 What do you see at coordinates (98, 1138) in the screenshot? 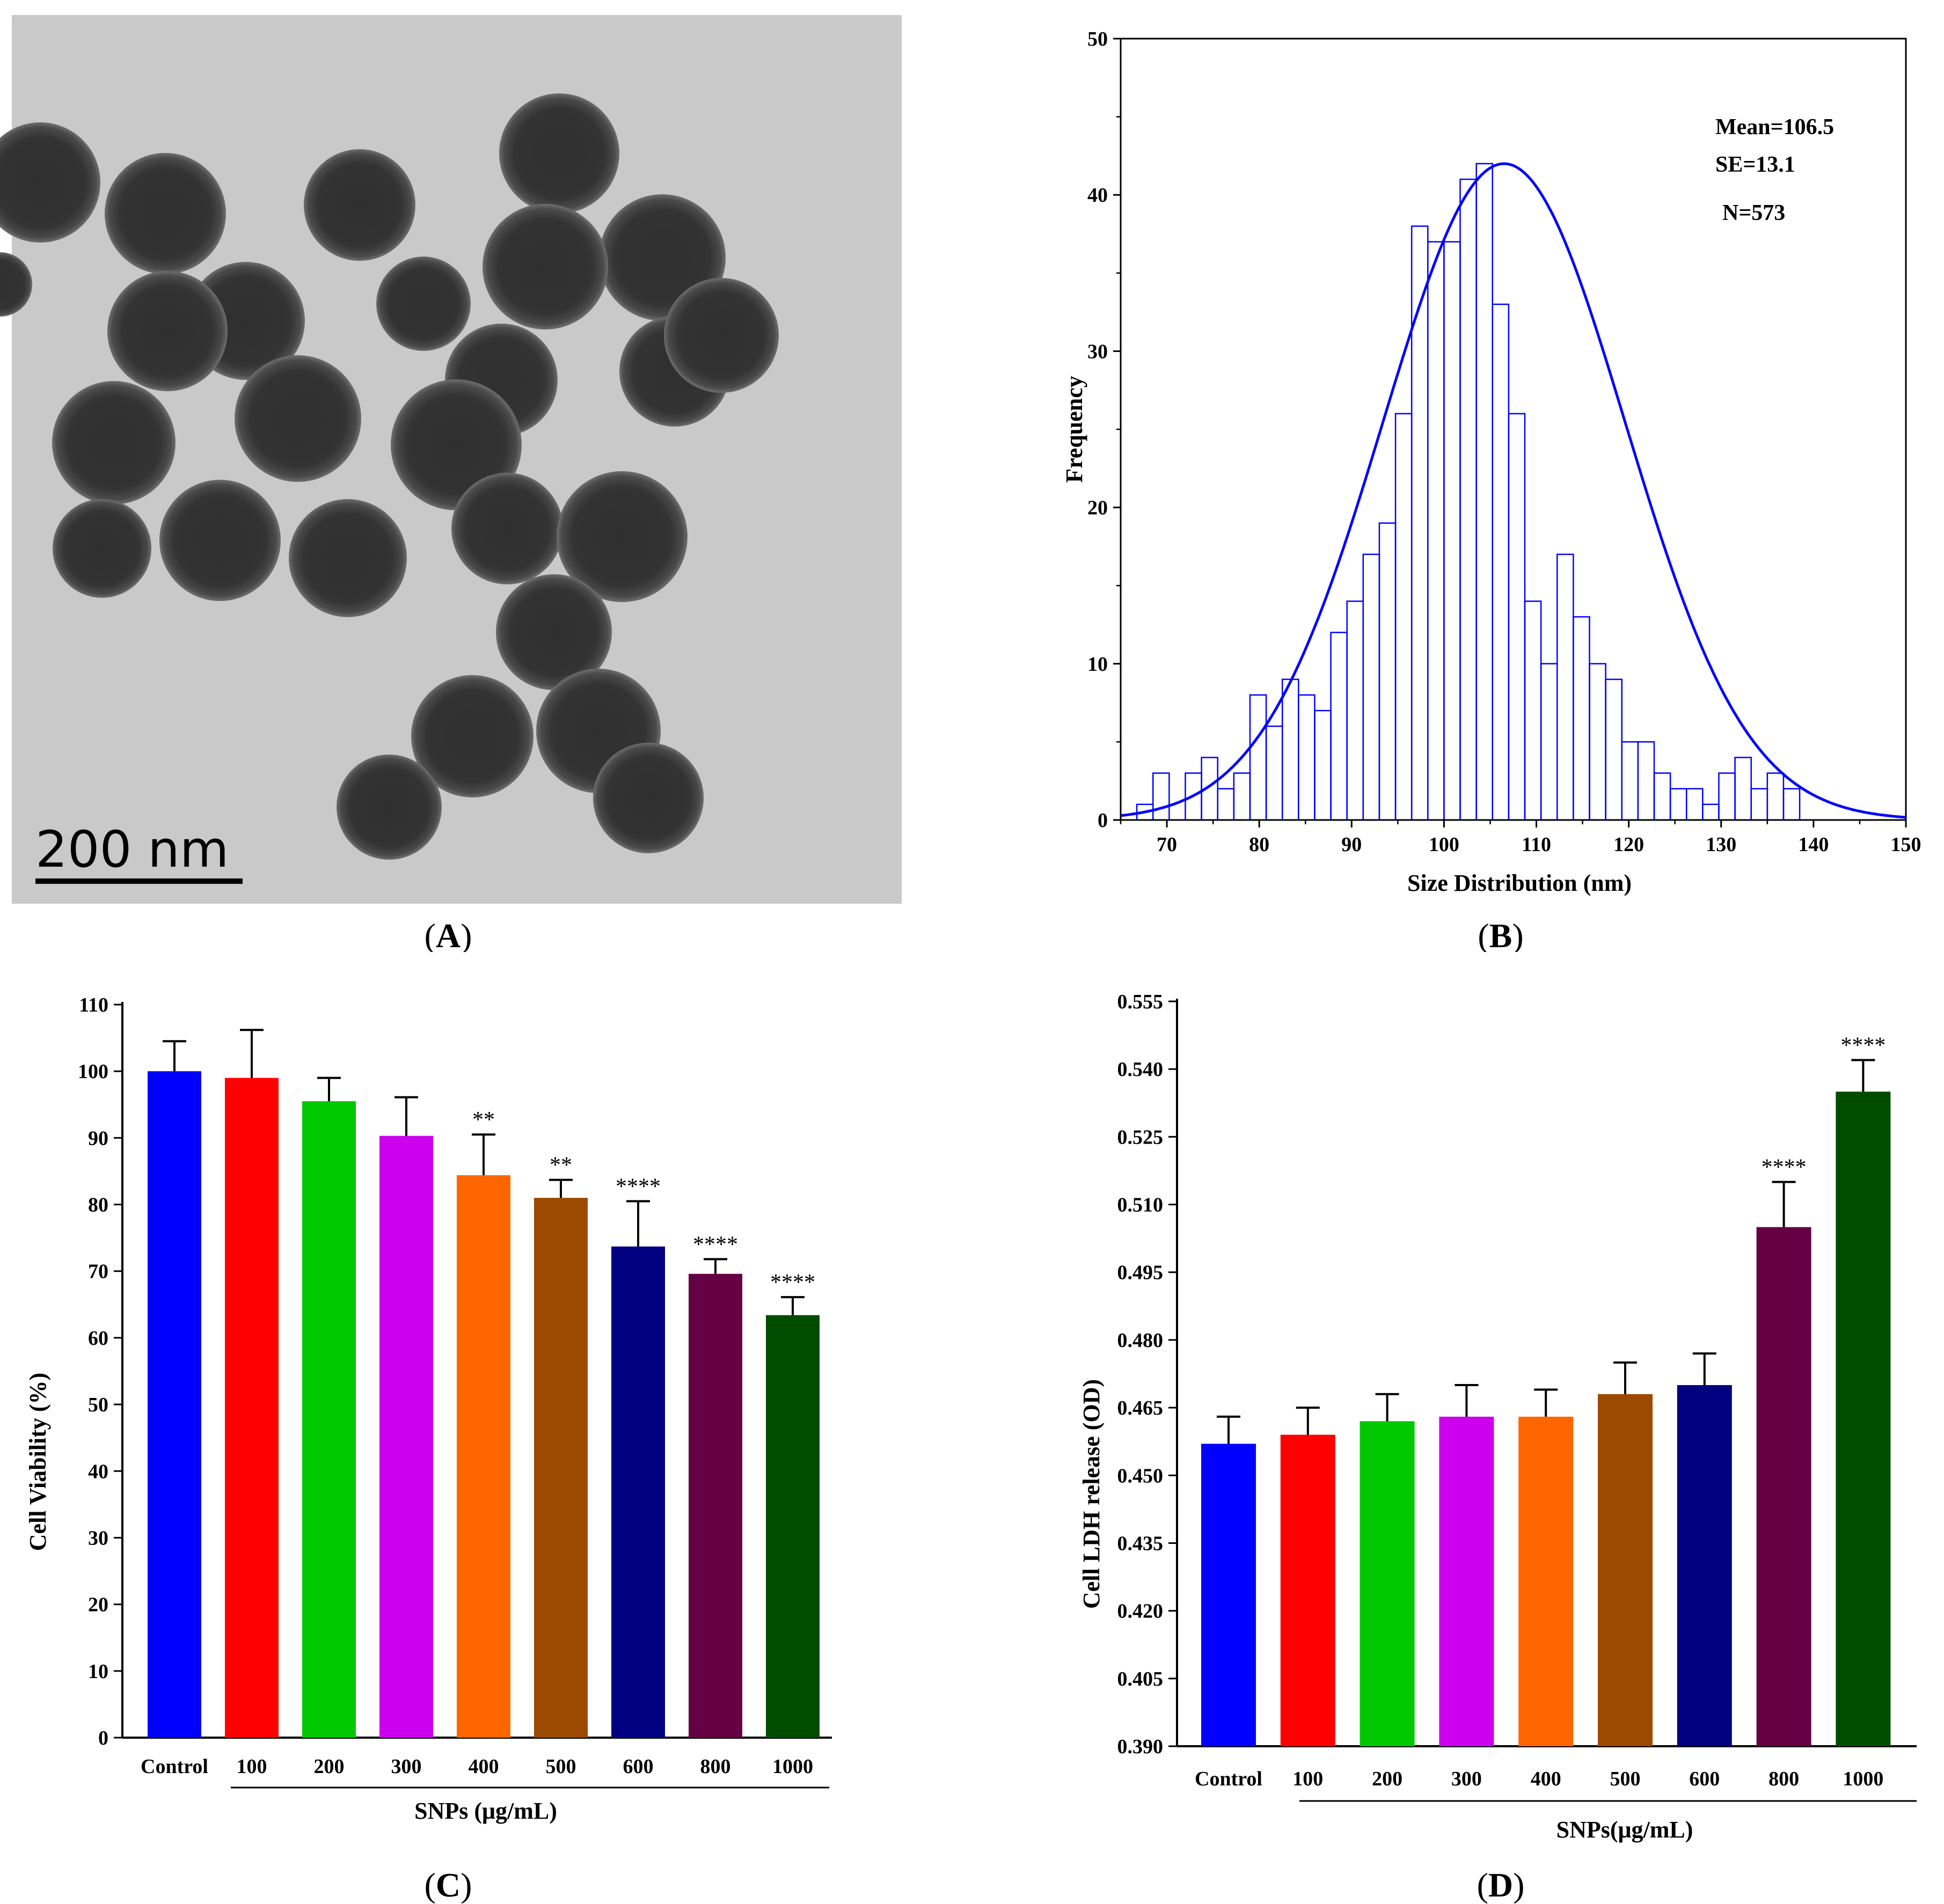
I see `y-tick-label: 90` at bounding box center [98, 1138].